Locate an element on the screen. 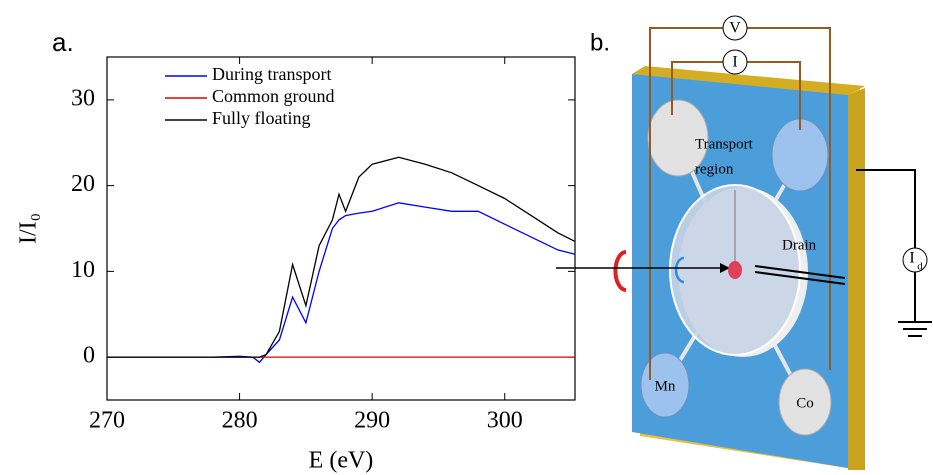 The image size is (933, 475). panel-label: b. is located at coordinates (600, 42).